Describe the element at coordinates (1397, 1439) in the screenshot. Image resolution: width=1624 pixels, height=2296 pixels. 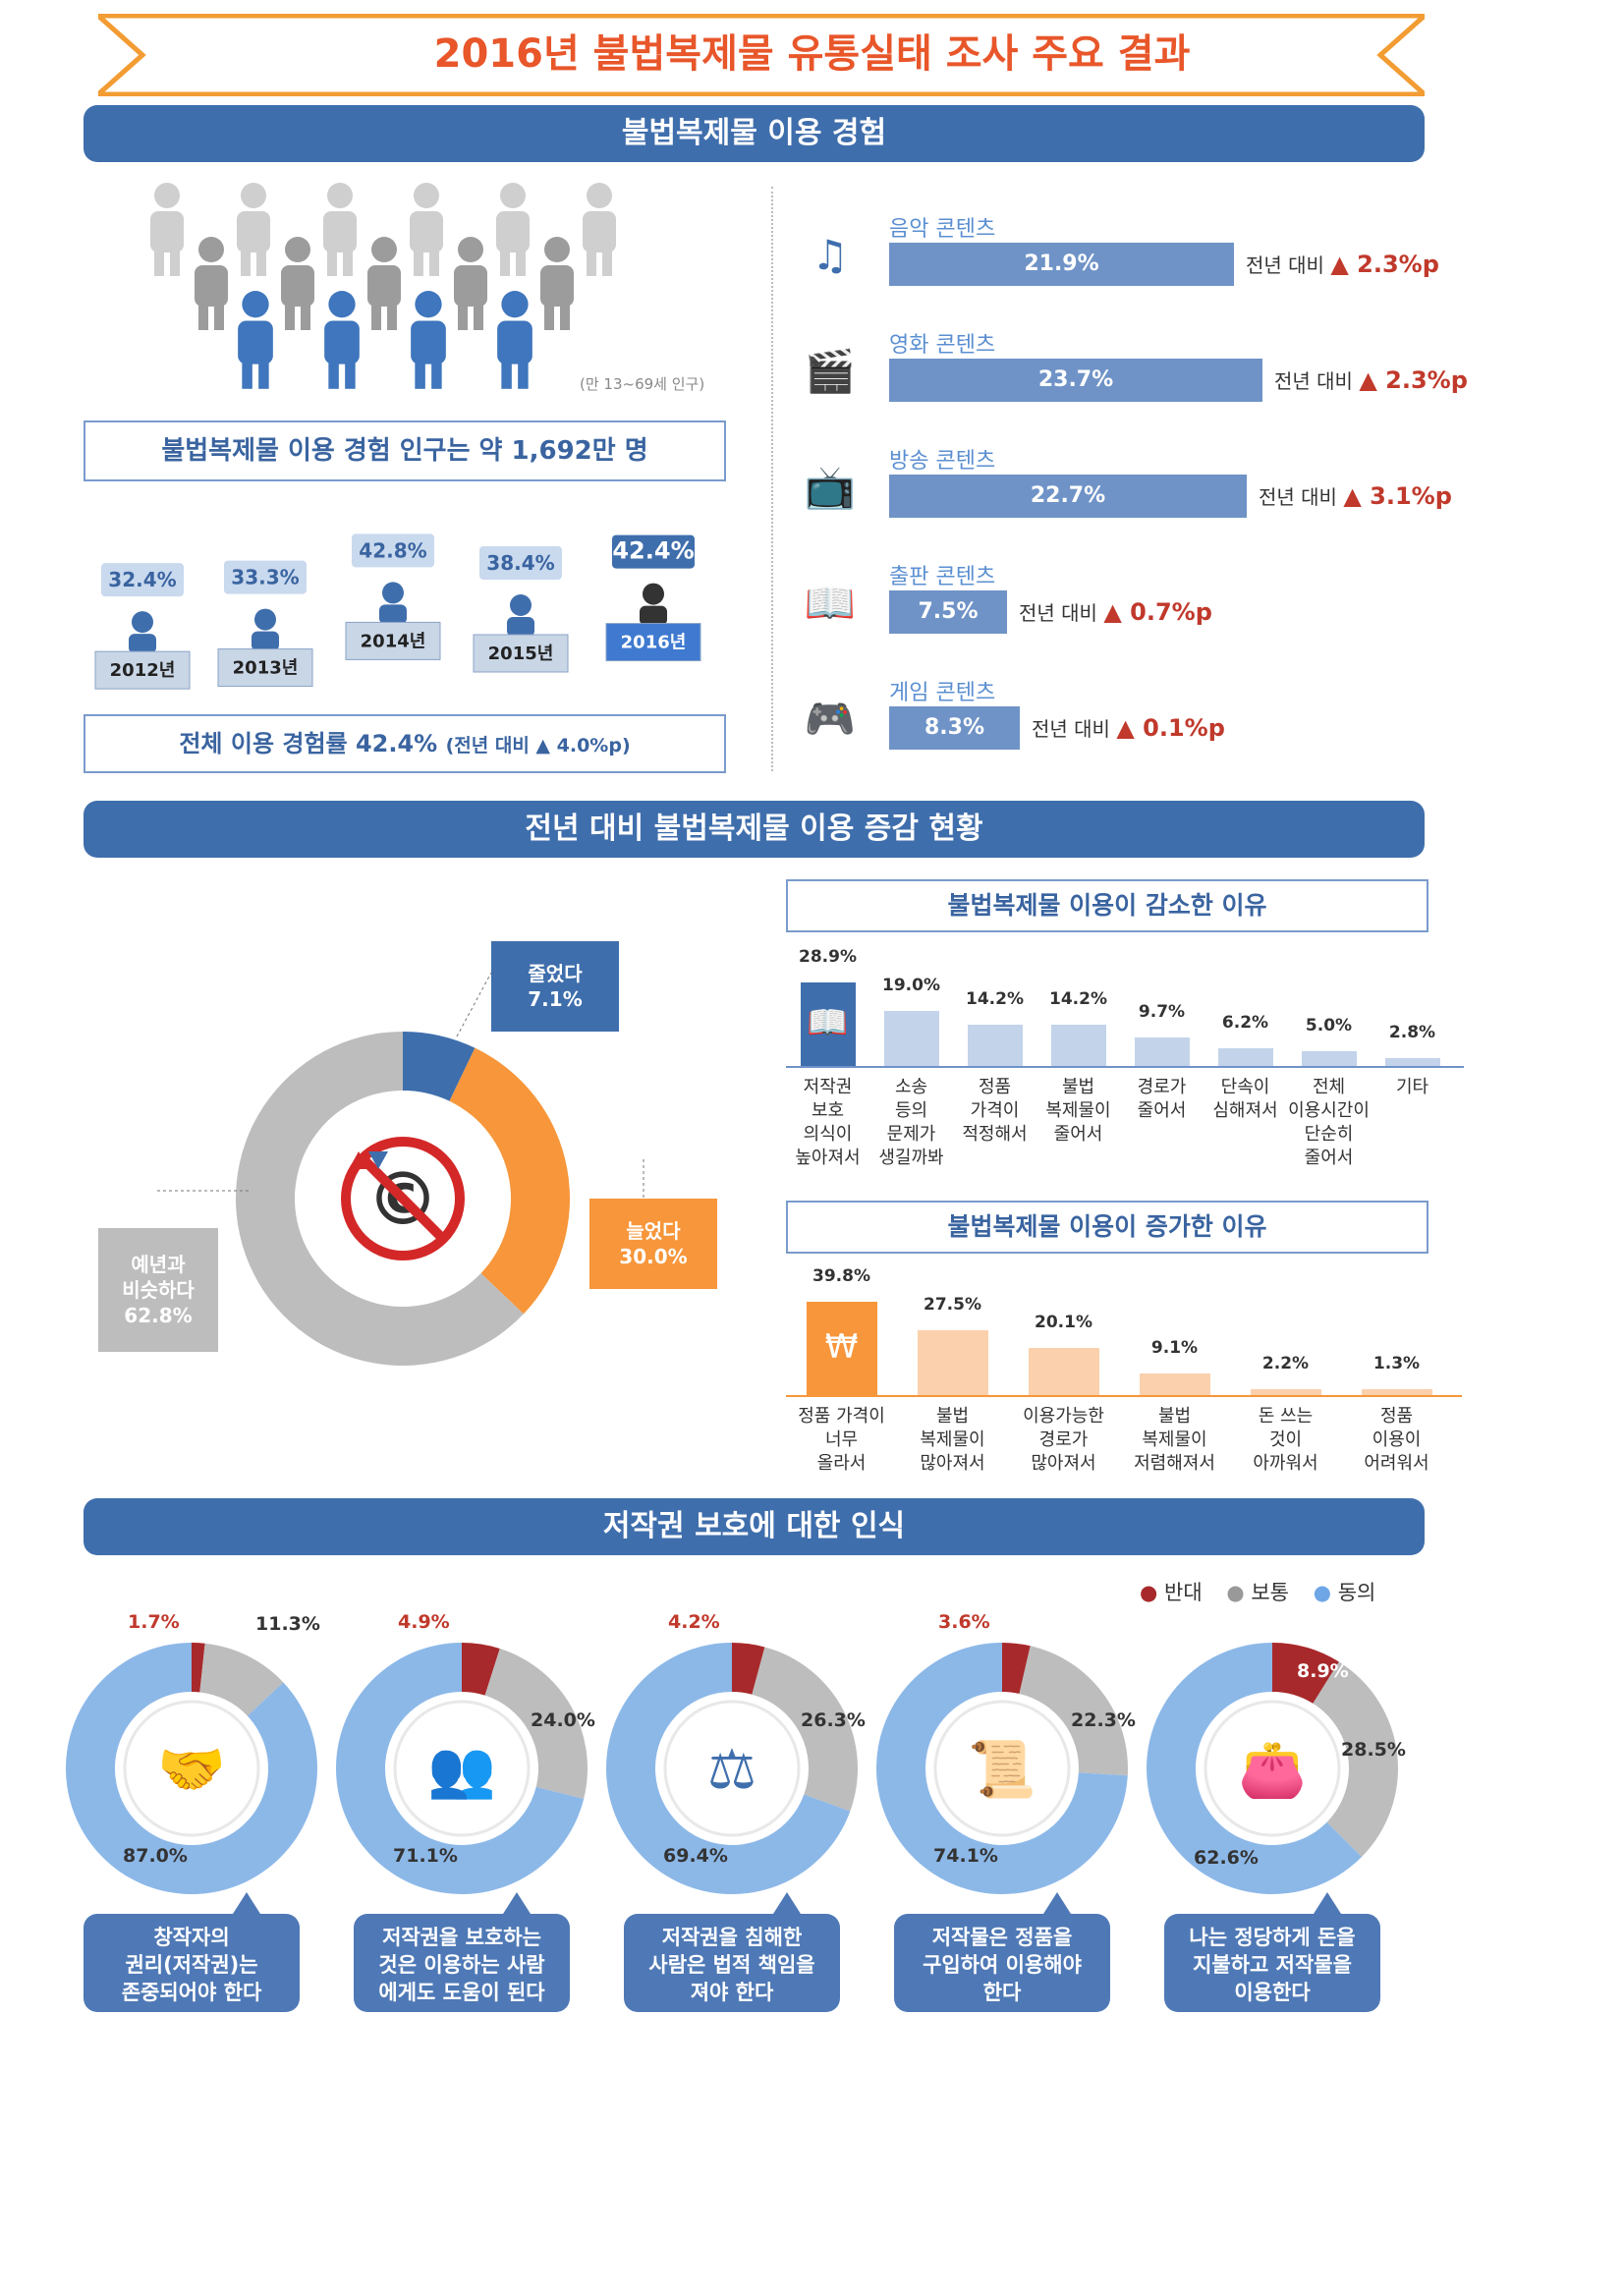
I see `reason-label-line: 이용이` at that location.